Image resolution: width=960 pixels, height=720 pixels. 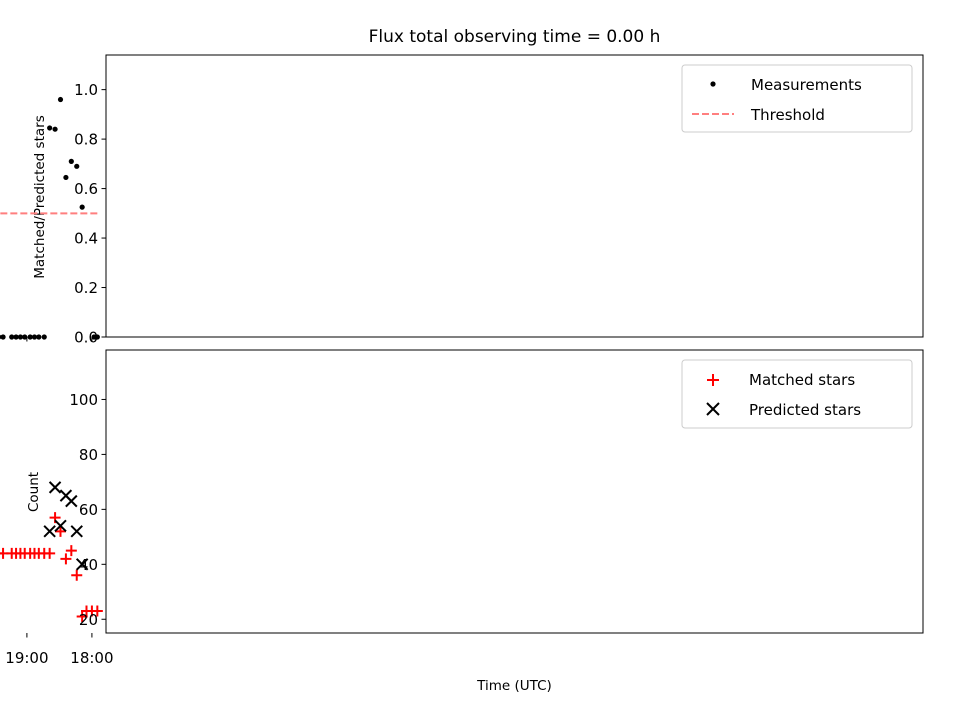 What do you see at coordinates (88, 455) in the screenshot?
I see `bottom-y-tick-label: 80` at bounding box center [88, 455].